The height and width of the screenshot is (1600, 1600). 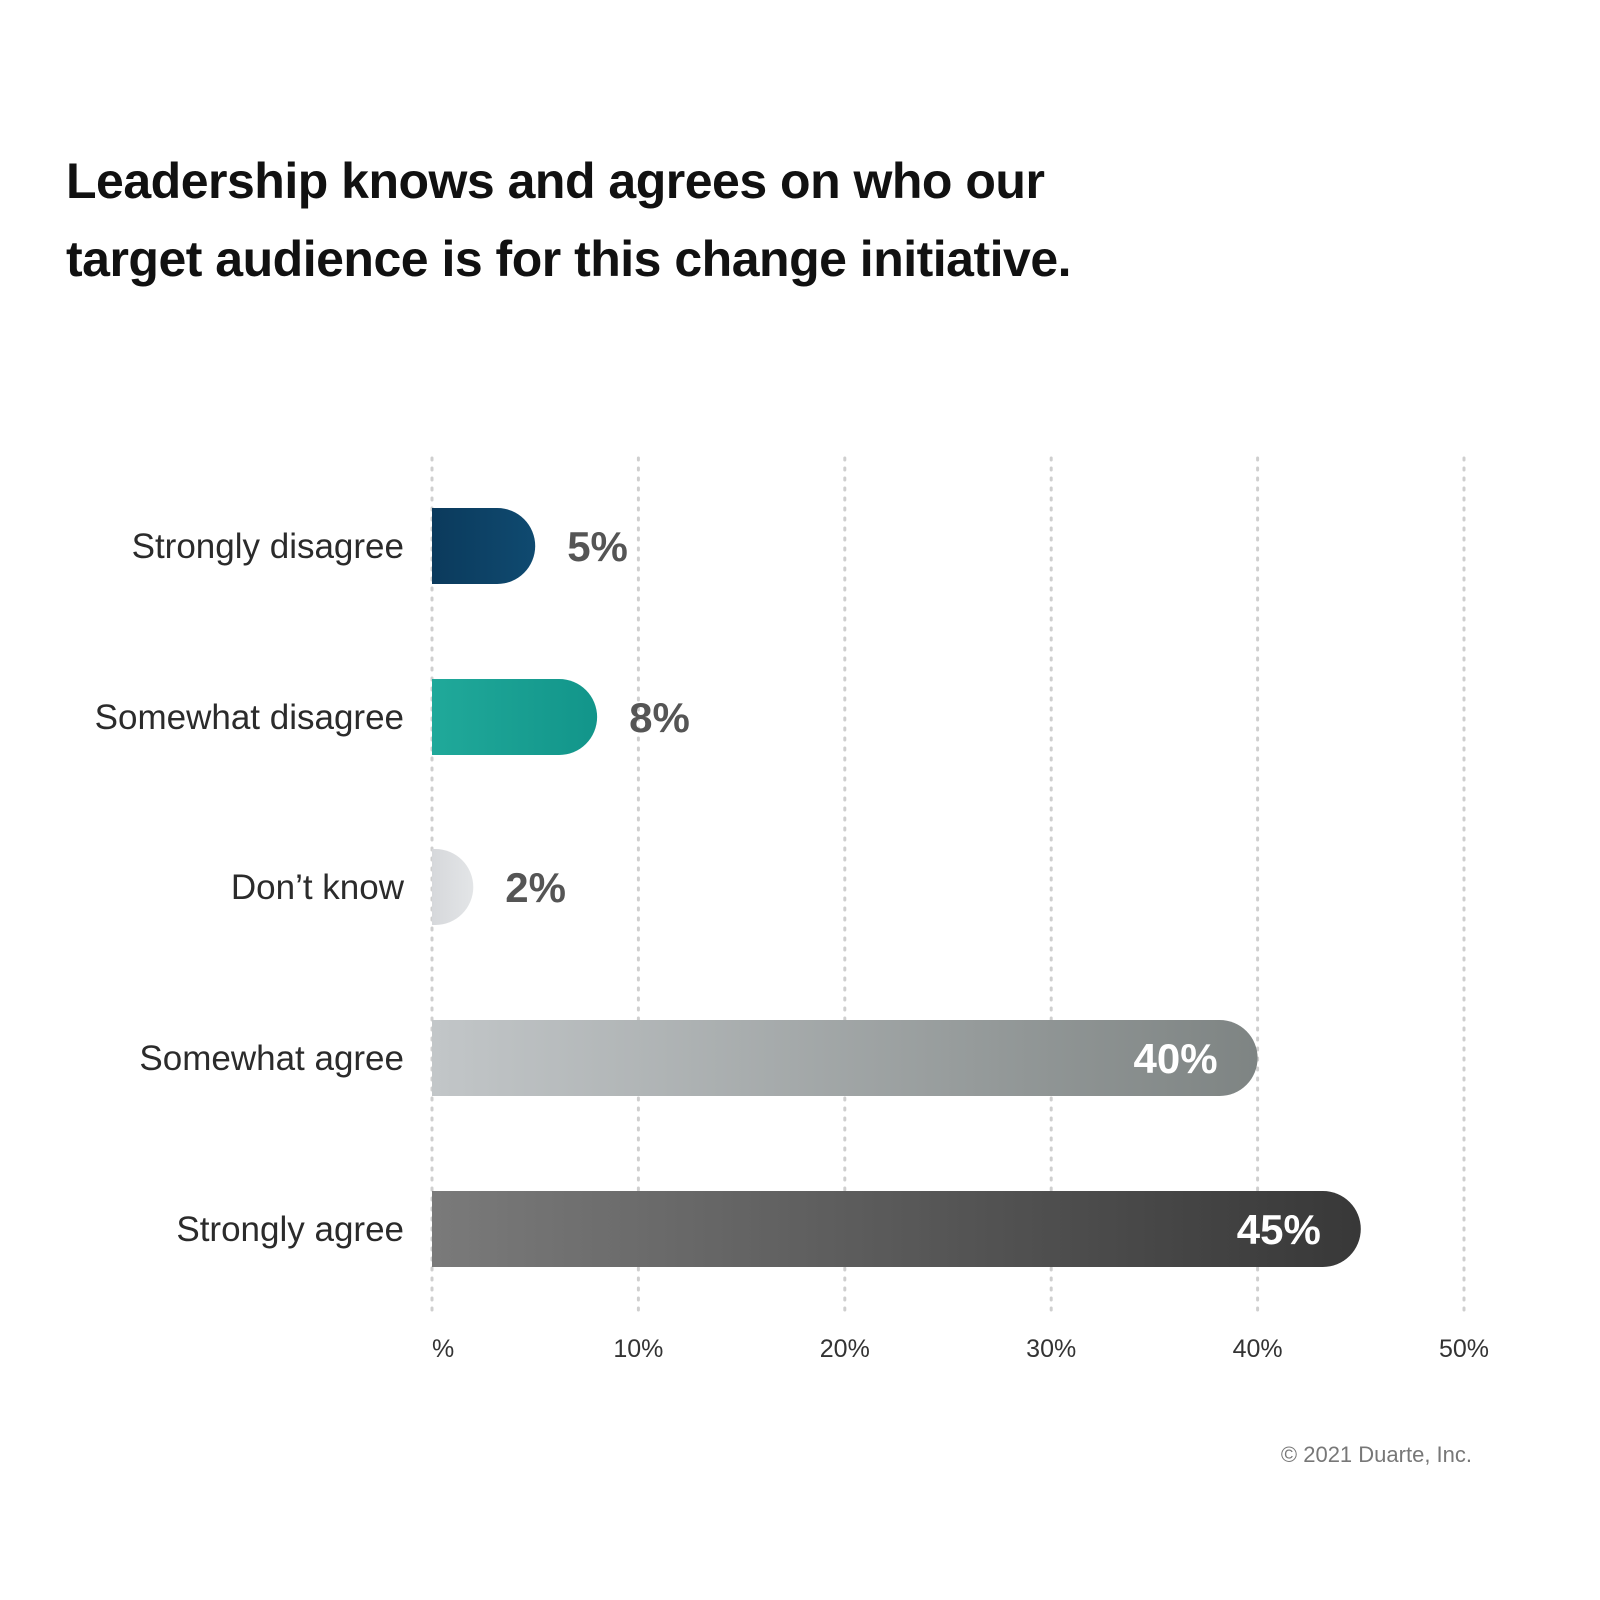 I want to click on x-tick-label-10: 10%, so click(x=638, y=1349).